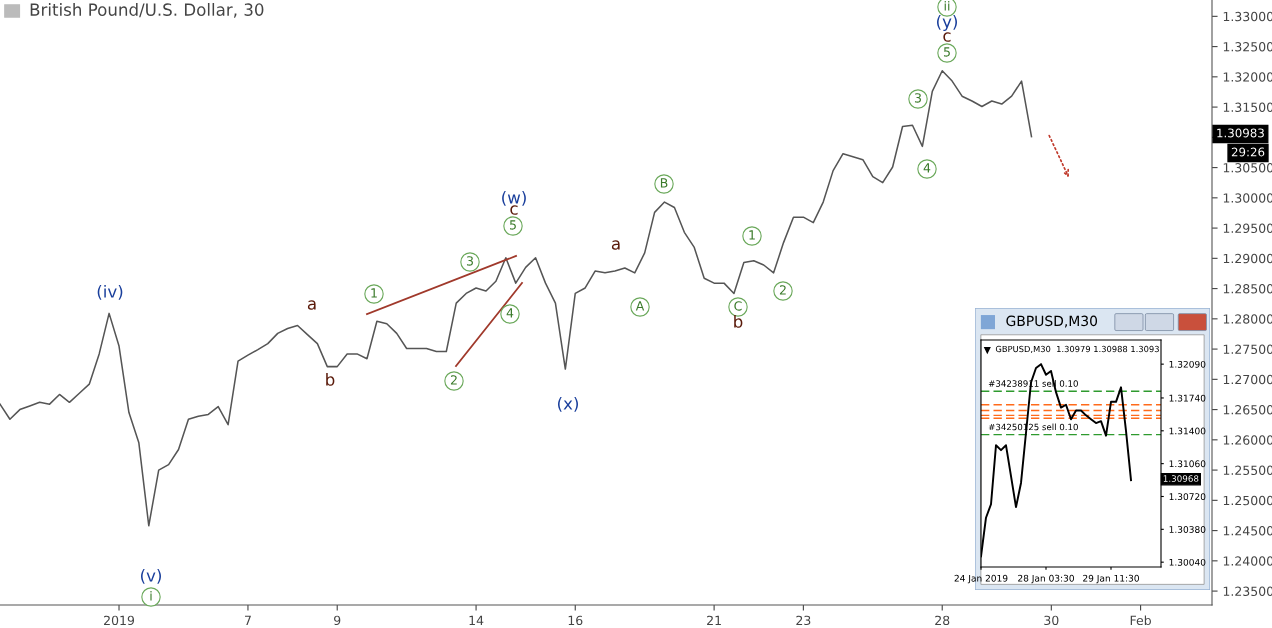 The image size is (1272, 628). What do you see at coordinates (947, 5) in the screenshot?
I see `annotation: ii` at bounding box center [947, 5].